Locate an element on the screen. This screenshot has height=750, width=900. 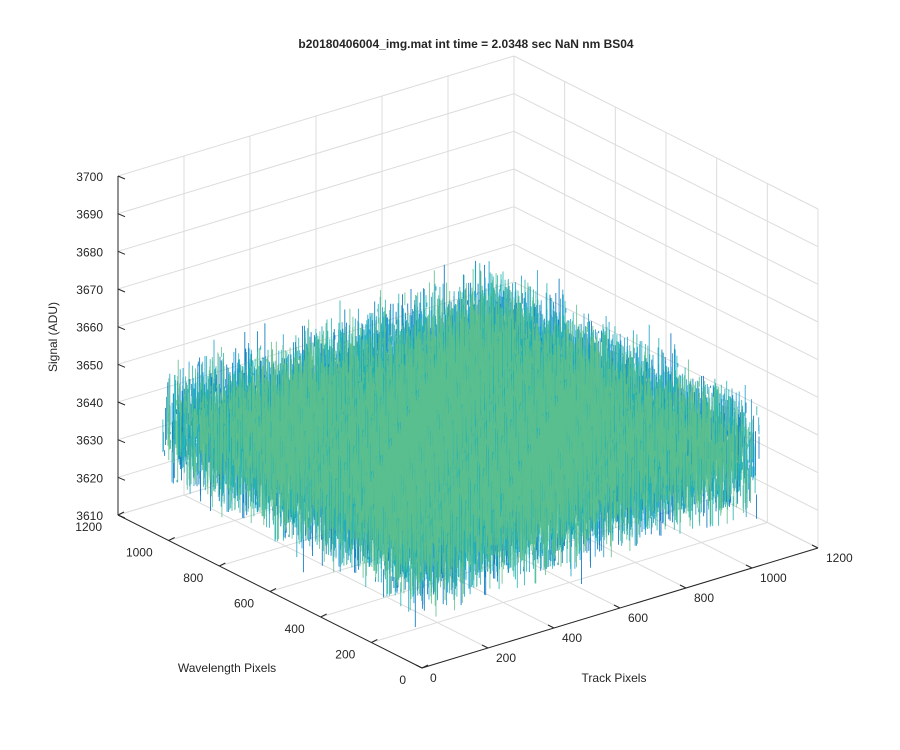
z-tick-label: 3620 is located at coordinates (89, 478).